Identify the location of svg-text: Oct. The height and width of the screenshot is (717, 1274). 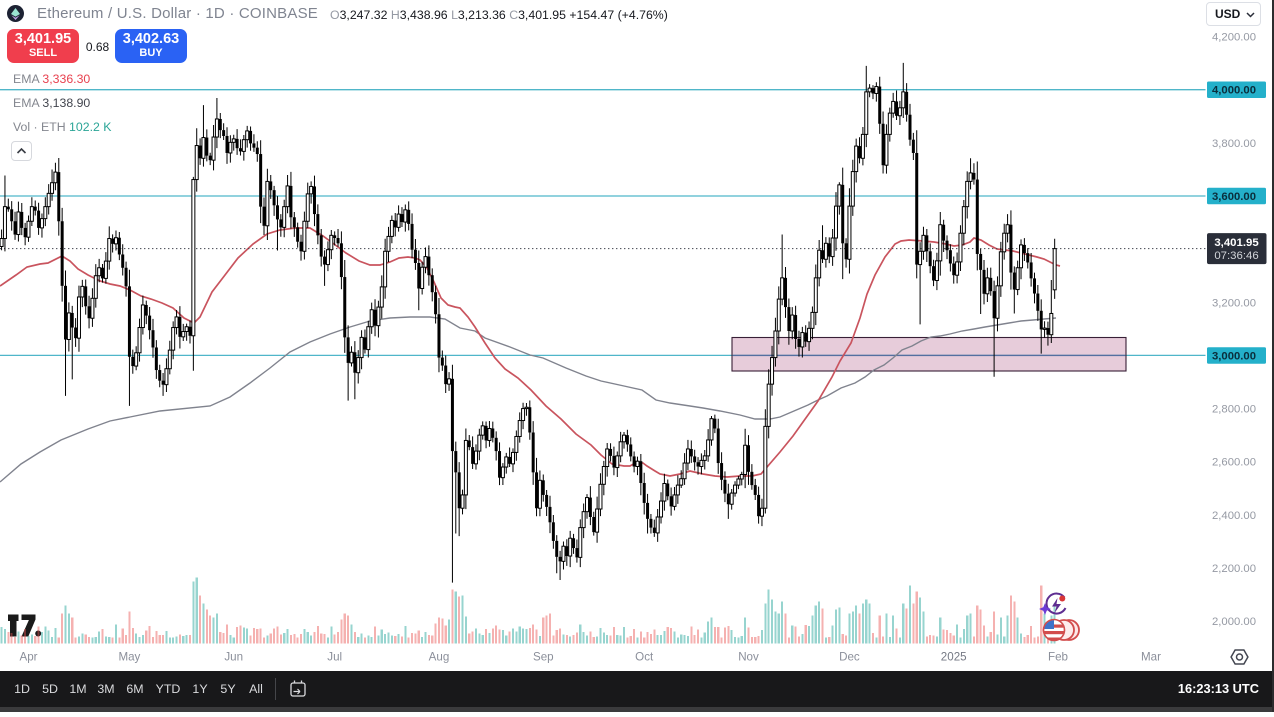
(644, 657).